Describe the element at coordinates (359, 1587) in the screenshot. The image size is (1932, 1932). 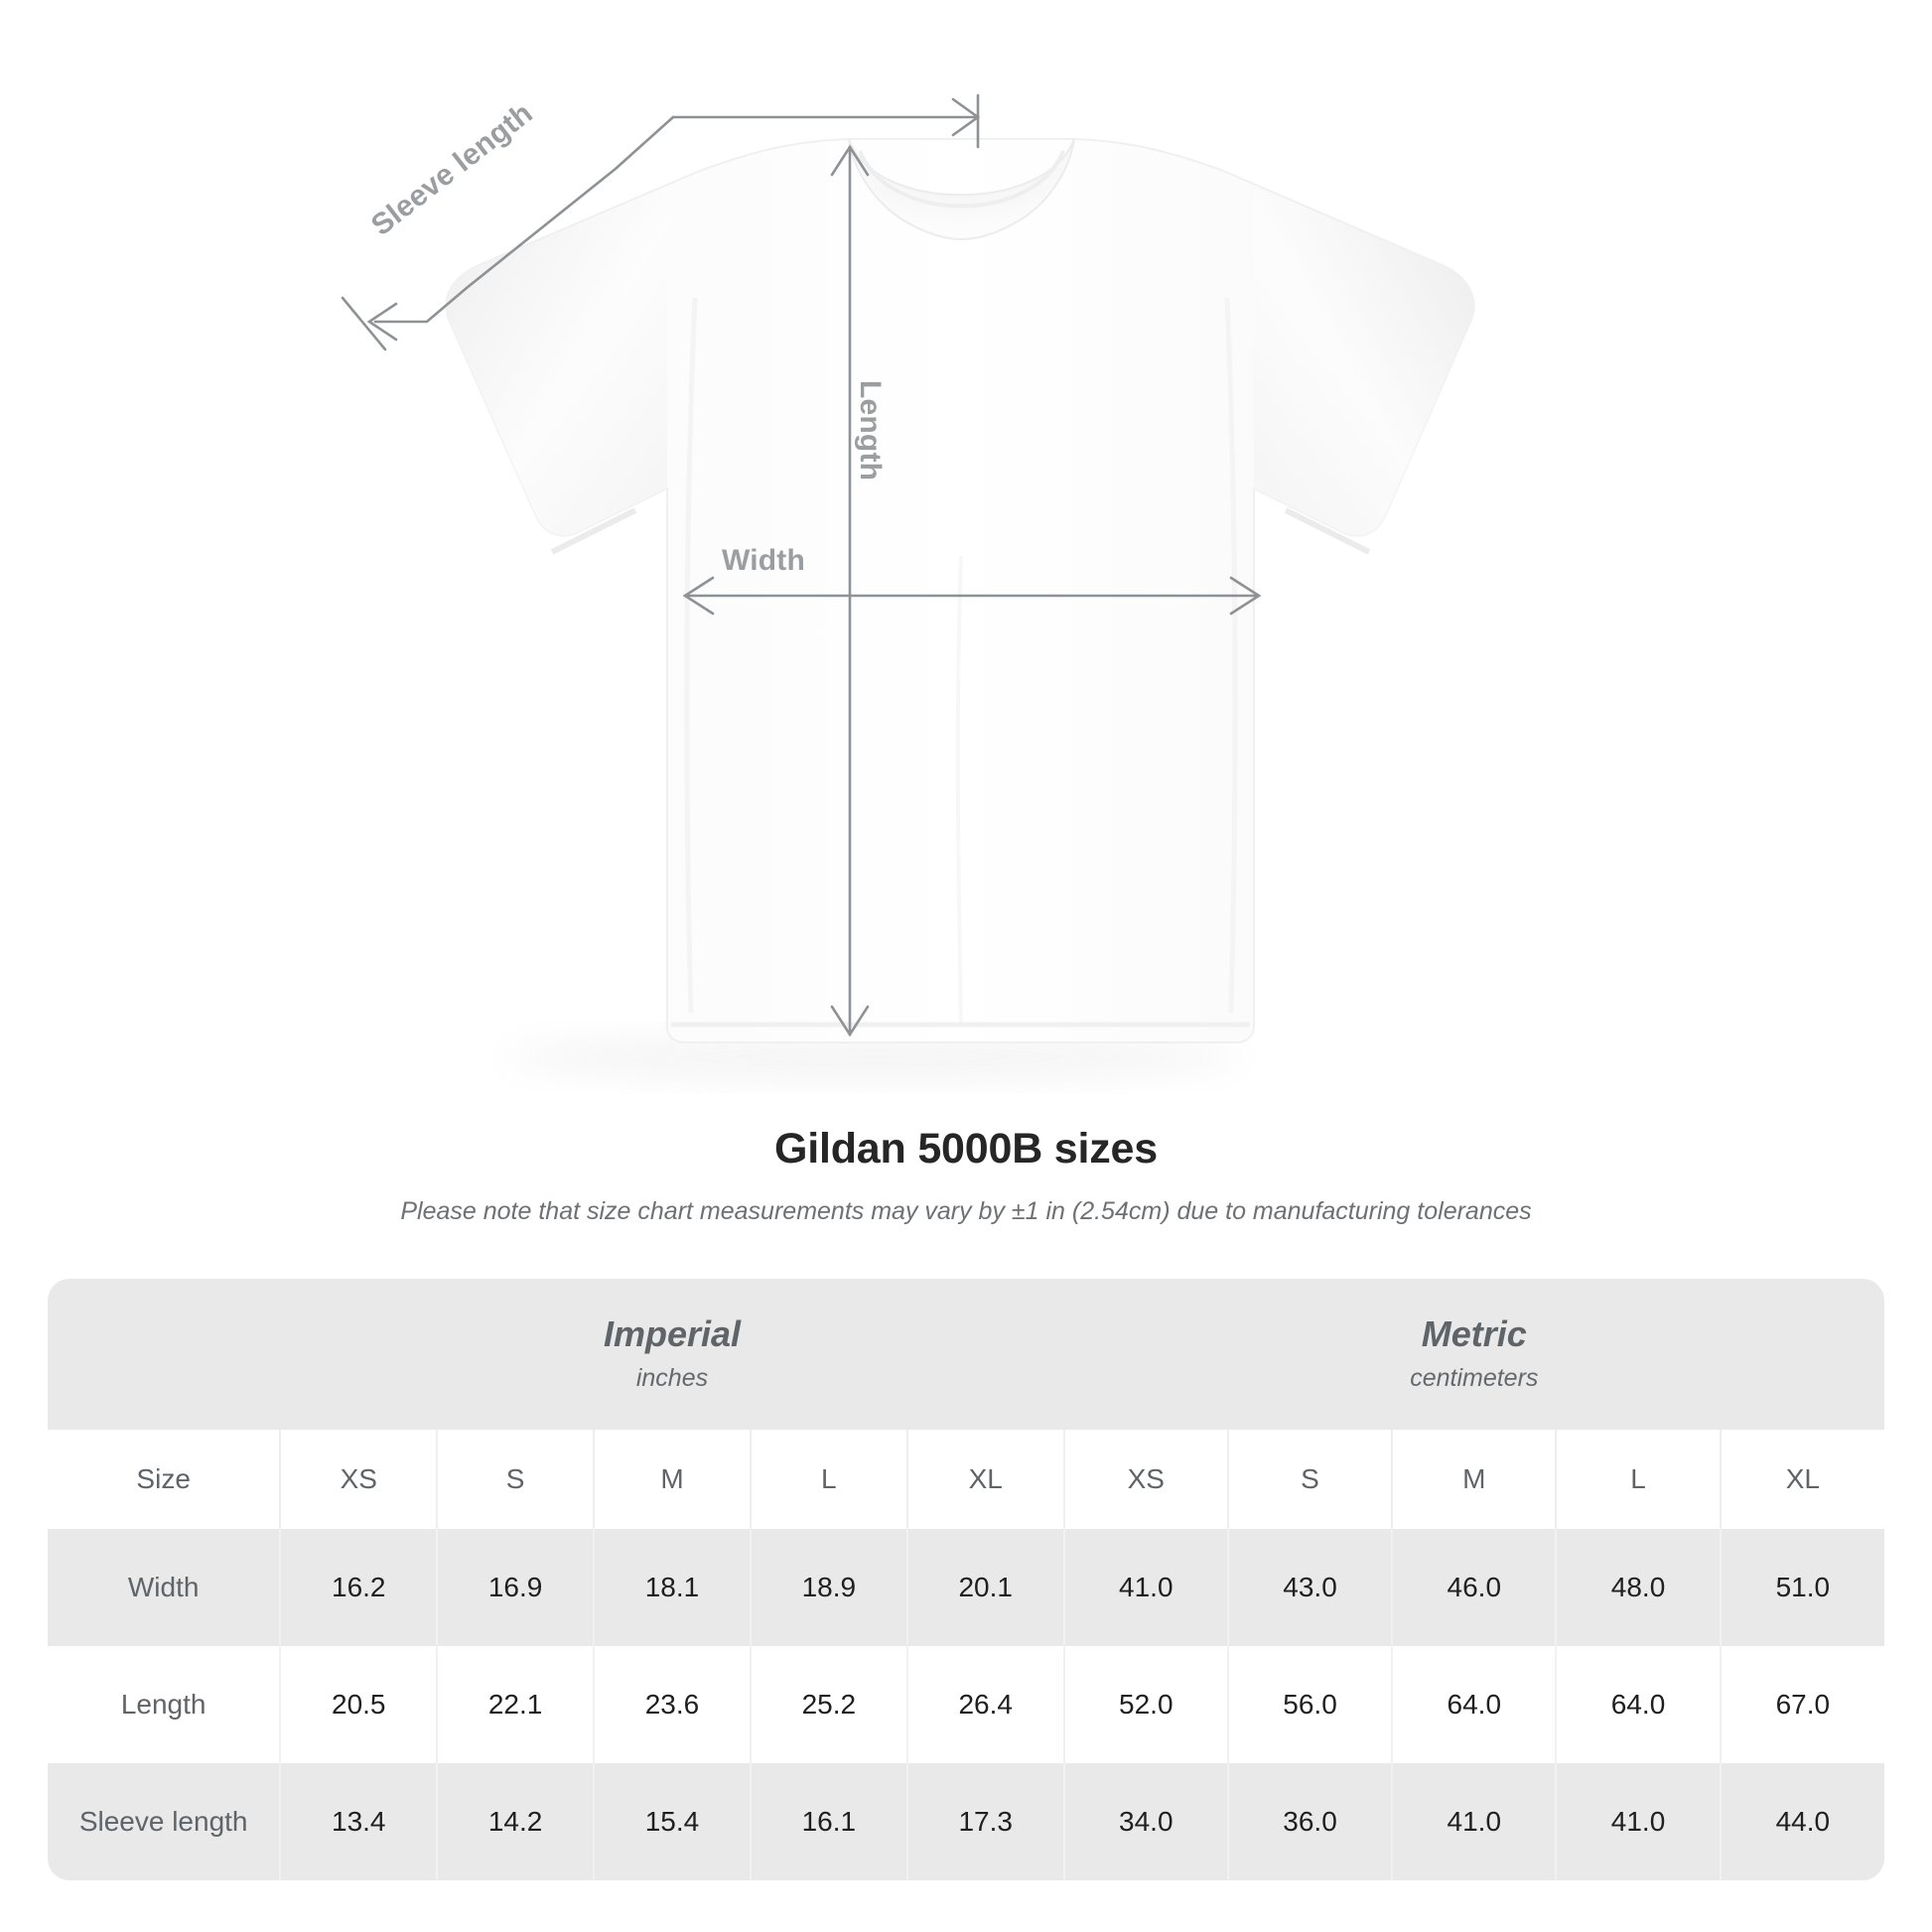
I see `cell-width-imperial-xs: 16.2` at that location.